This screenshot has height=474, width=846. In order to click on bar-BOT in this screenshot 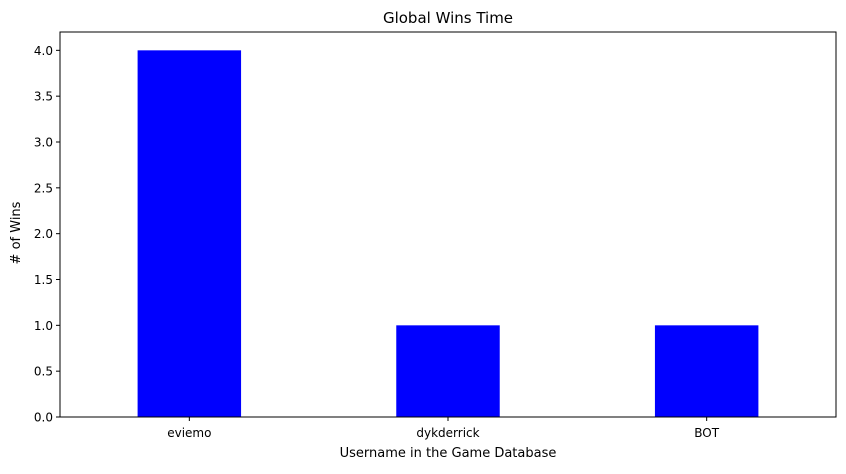, I will do `click(706, 371)`.